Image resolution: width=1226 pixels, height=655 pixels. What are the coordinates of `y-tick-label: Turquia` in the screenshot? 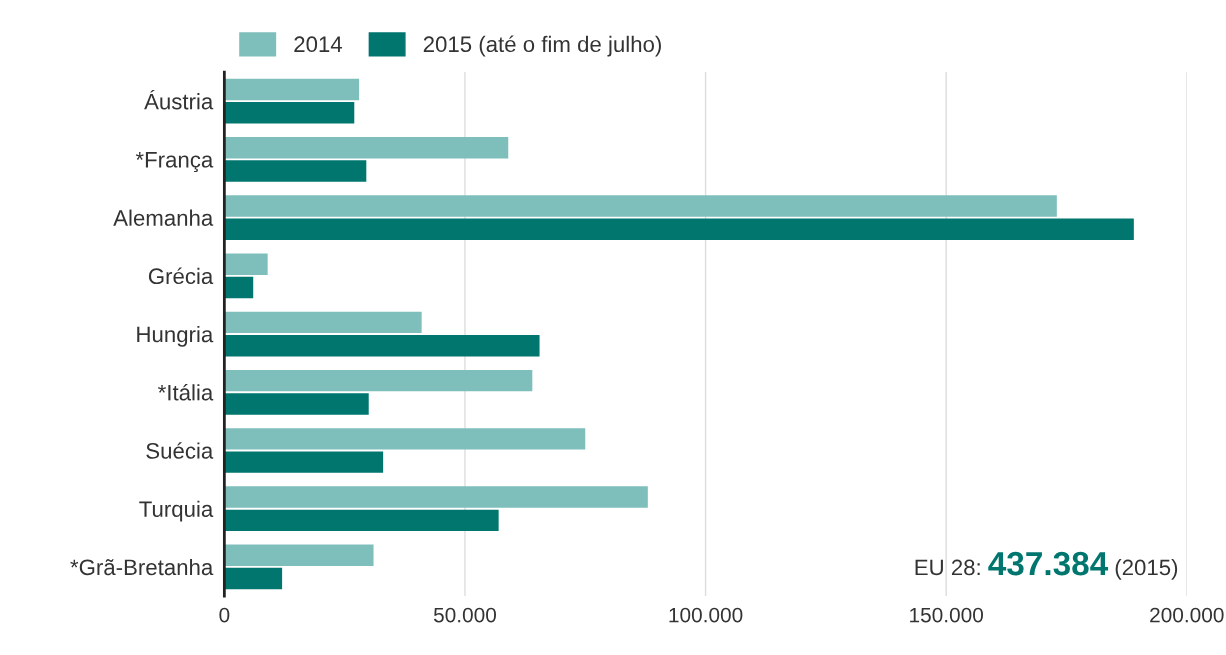 It's located at (176, 511).